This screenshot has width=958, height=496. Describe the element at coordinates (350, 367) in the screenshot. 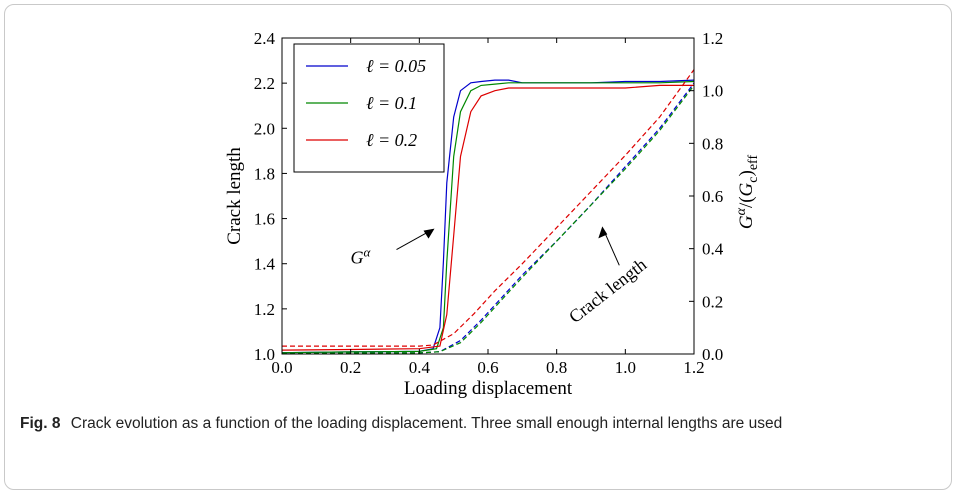

I see `x-tick-label: 0.2` at that location.